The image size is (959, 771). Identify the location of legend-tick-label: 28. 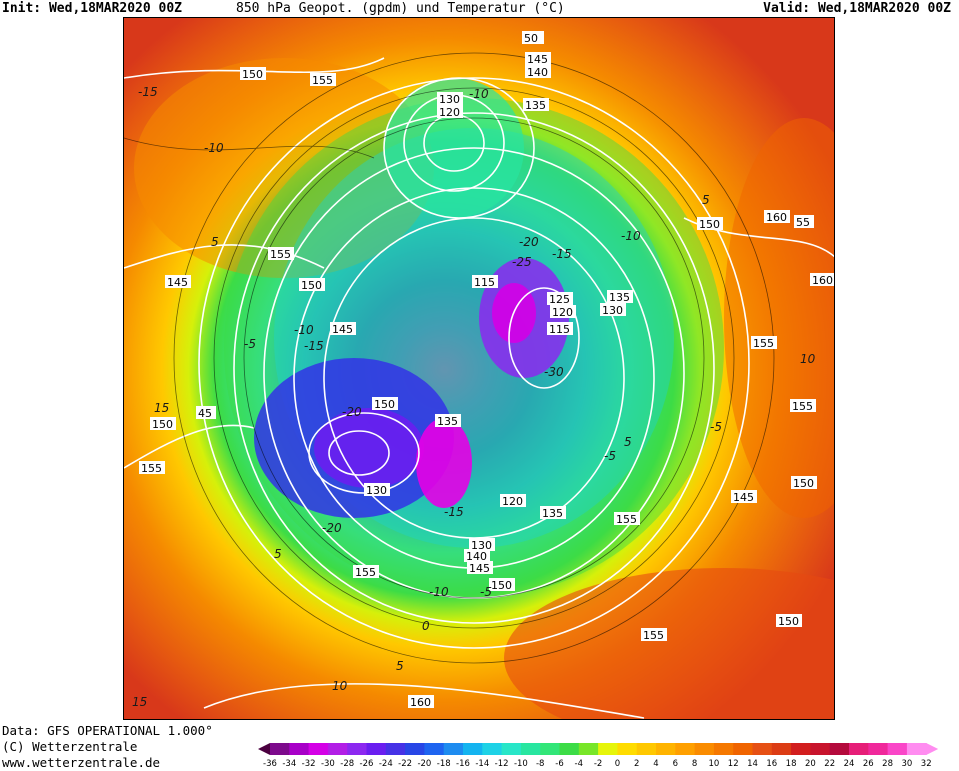
(887, 763).